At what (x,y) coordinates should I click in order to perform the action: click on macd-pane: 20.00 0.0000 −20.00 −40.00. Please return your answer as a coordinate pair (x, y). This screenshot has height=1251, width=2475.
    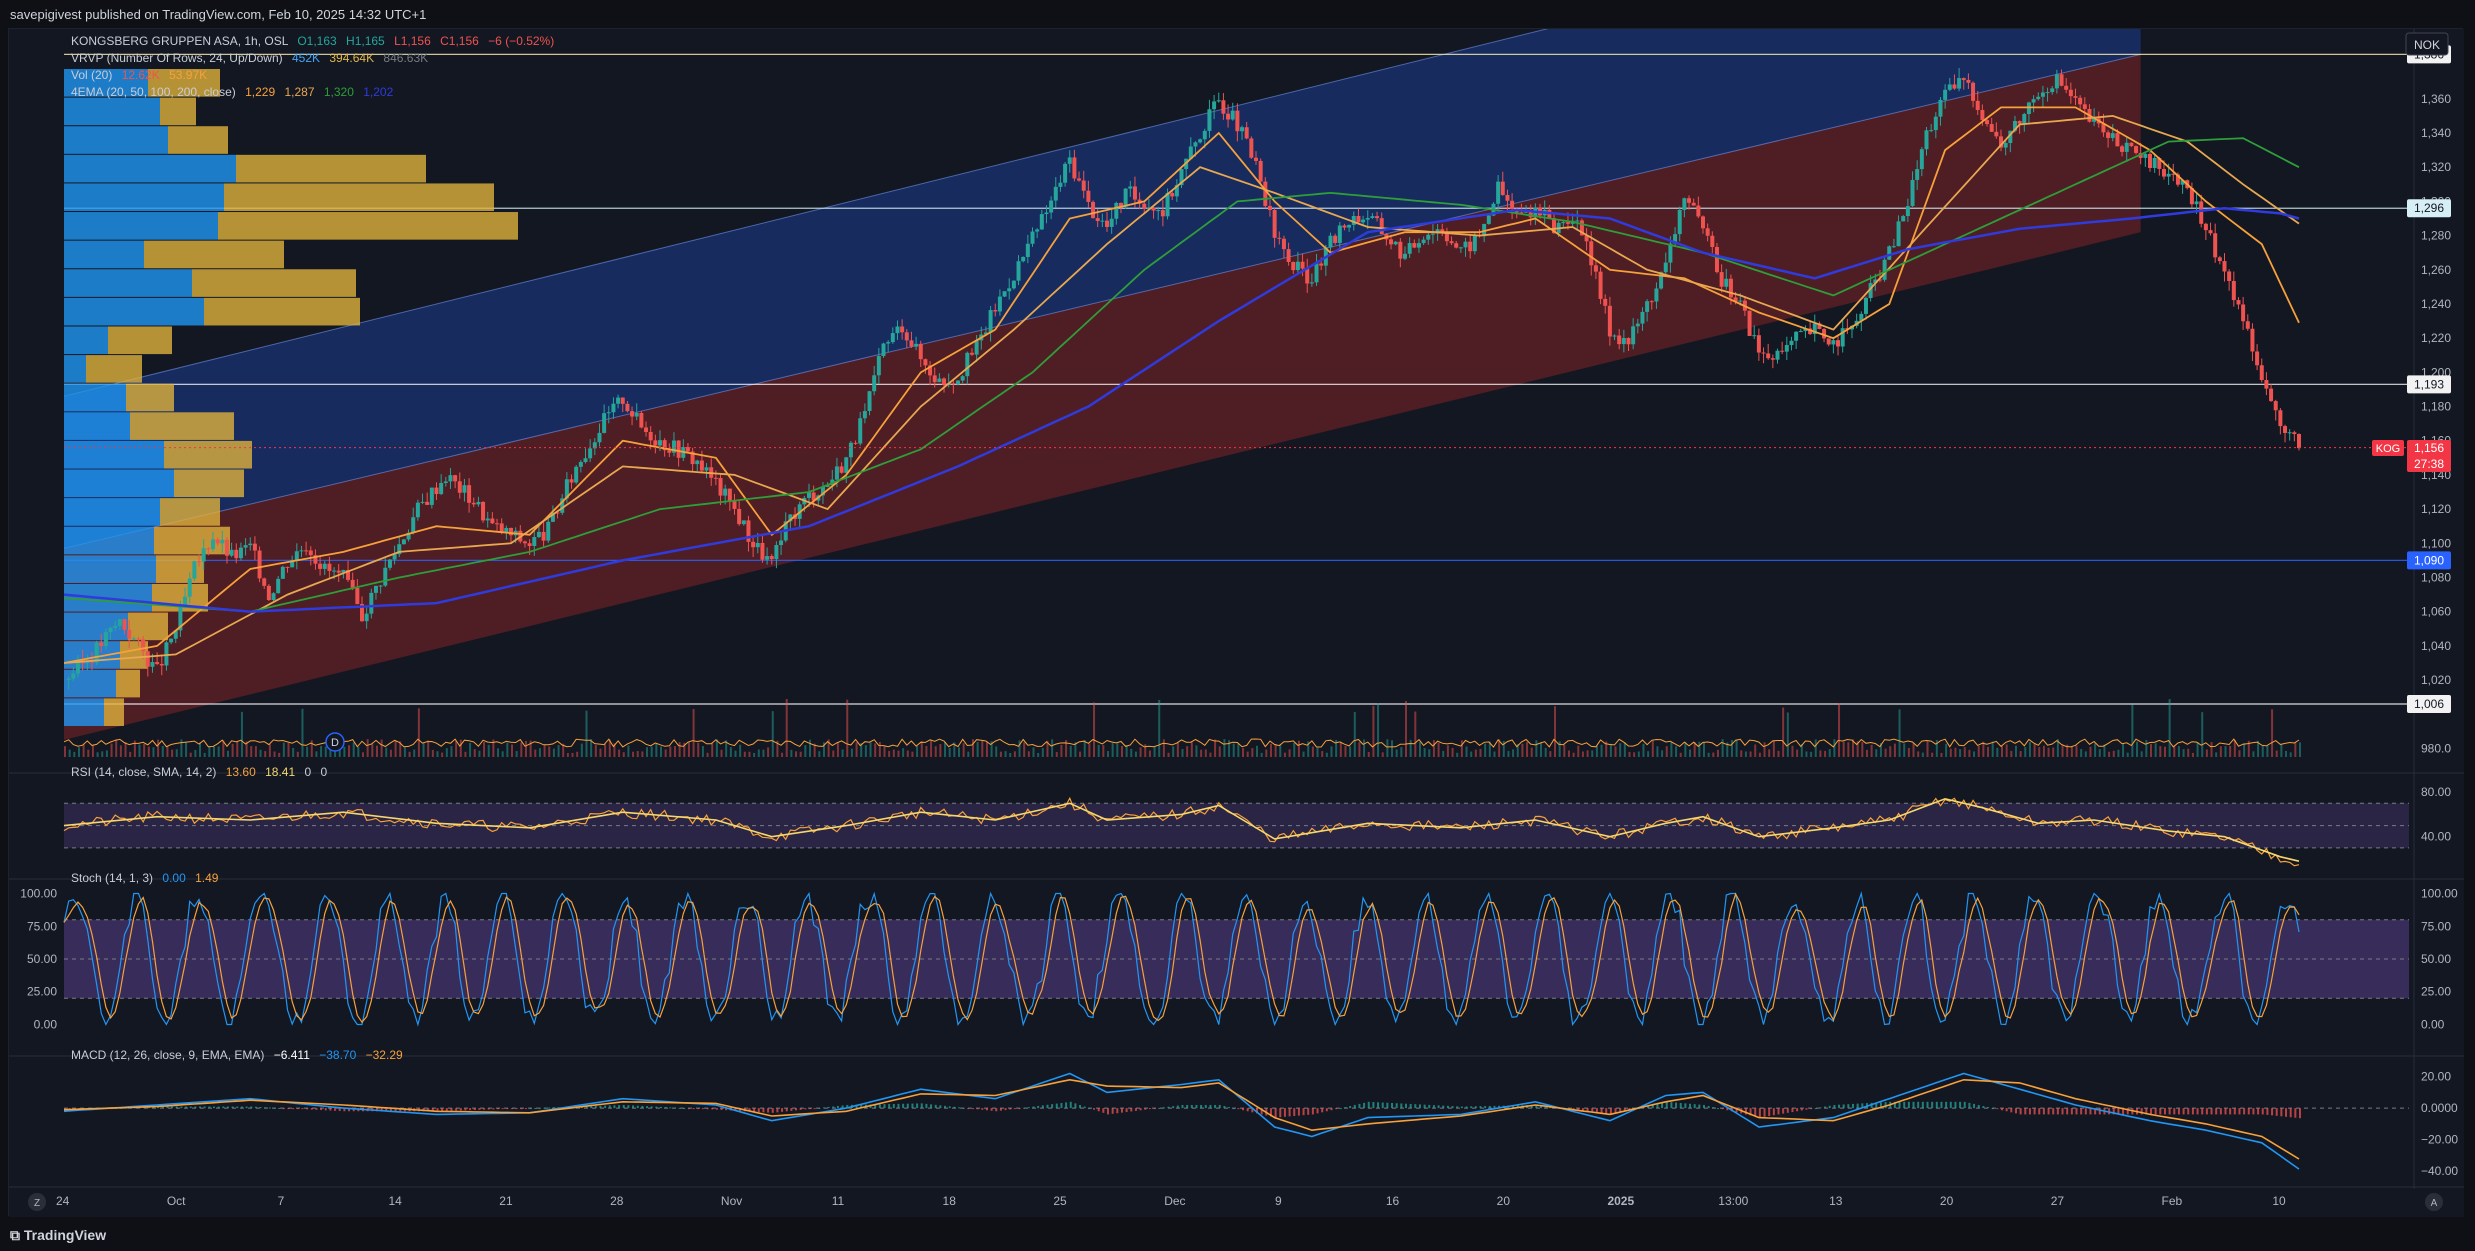
    Looking at the image, I should click on (1236, 1116).